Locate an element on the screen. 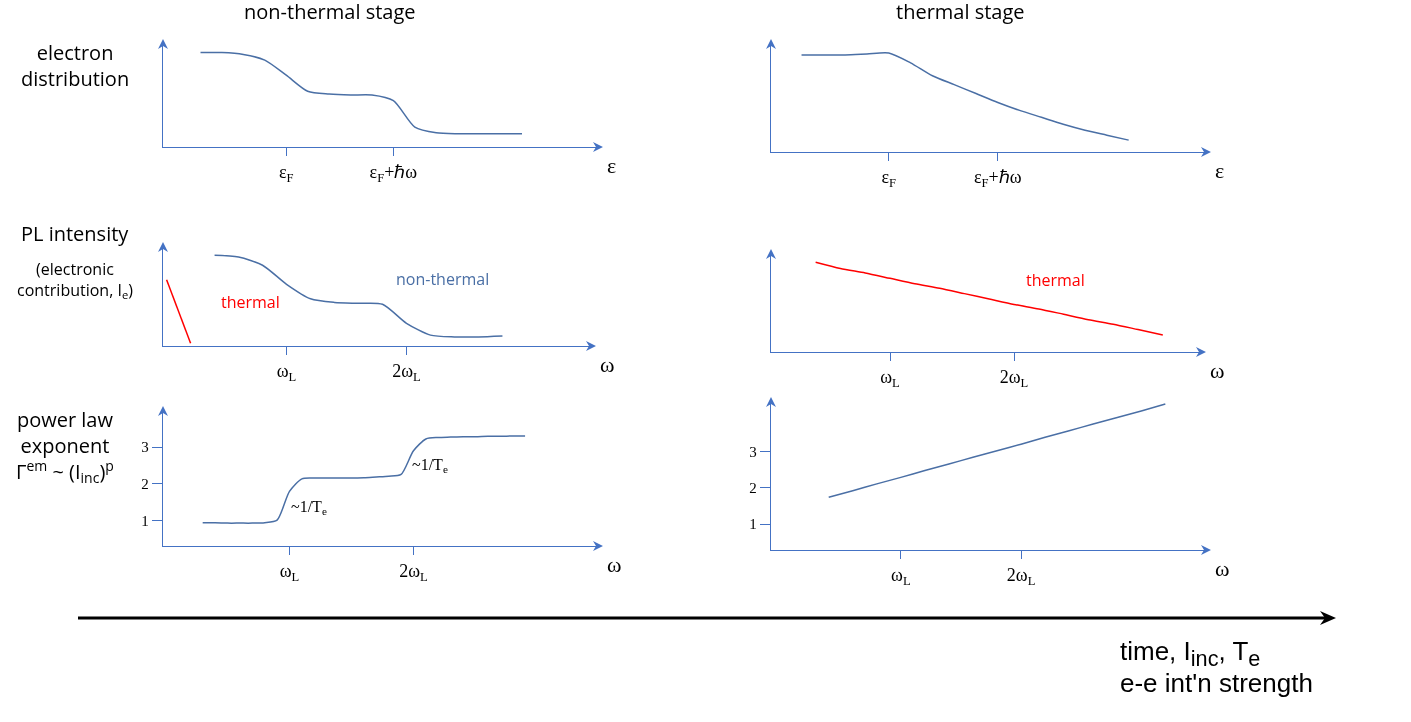 This screenshot has width=1411, height=722. y-axis-title: electron distribution is located at coordinates (75, 65).